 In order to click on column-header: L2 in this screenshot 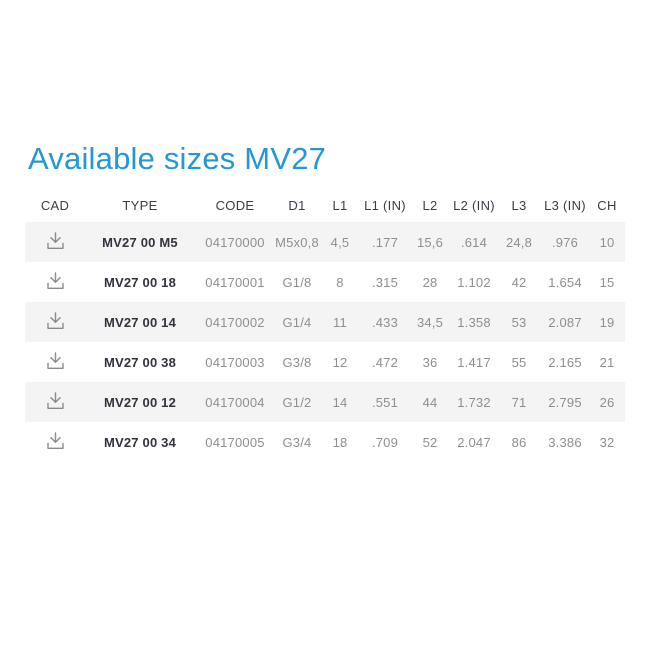, I will do `click(430, 205)`.